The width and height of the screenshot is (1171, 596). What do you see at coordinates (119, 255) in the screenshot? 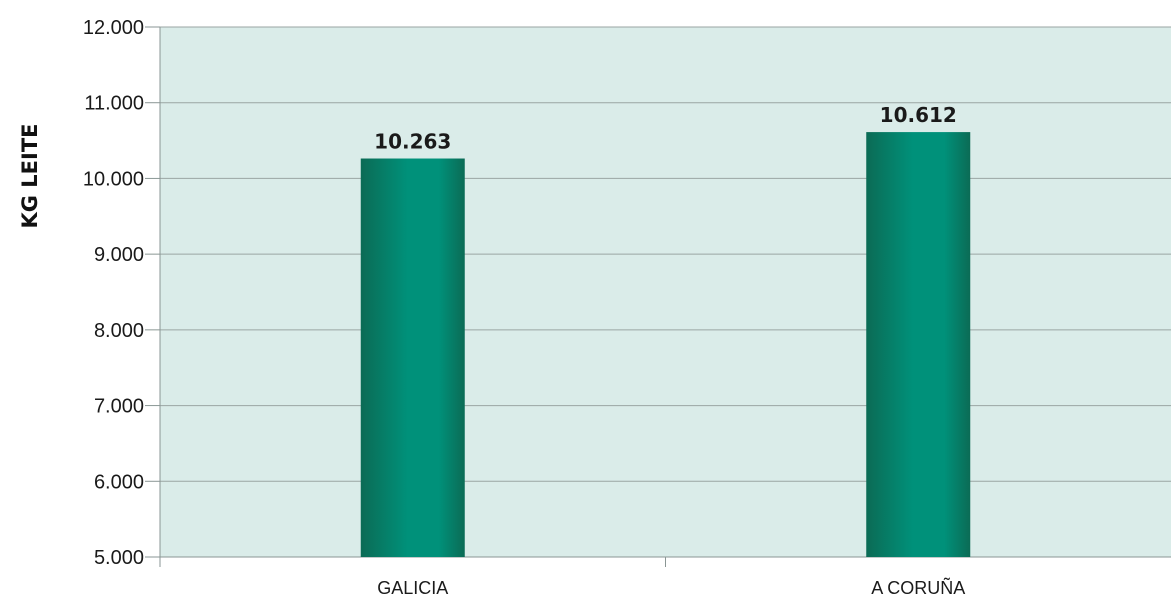
I see `y-tick-label: 9.000` at bounding box center [119, 255].